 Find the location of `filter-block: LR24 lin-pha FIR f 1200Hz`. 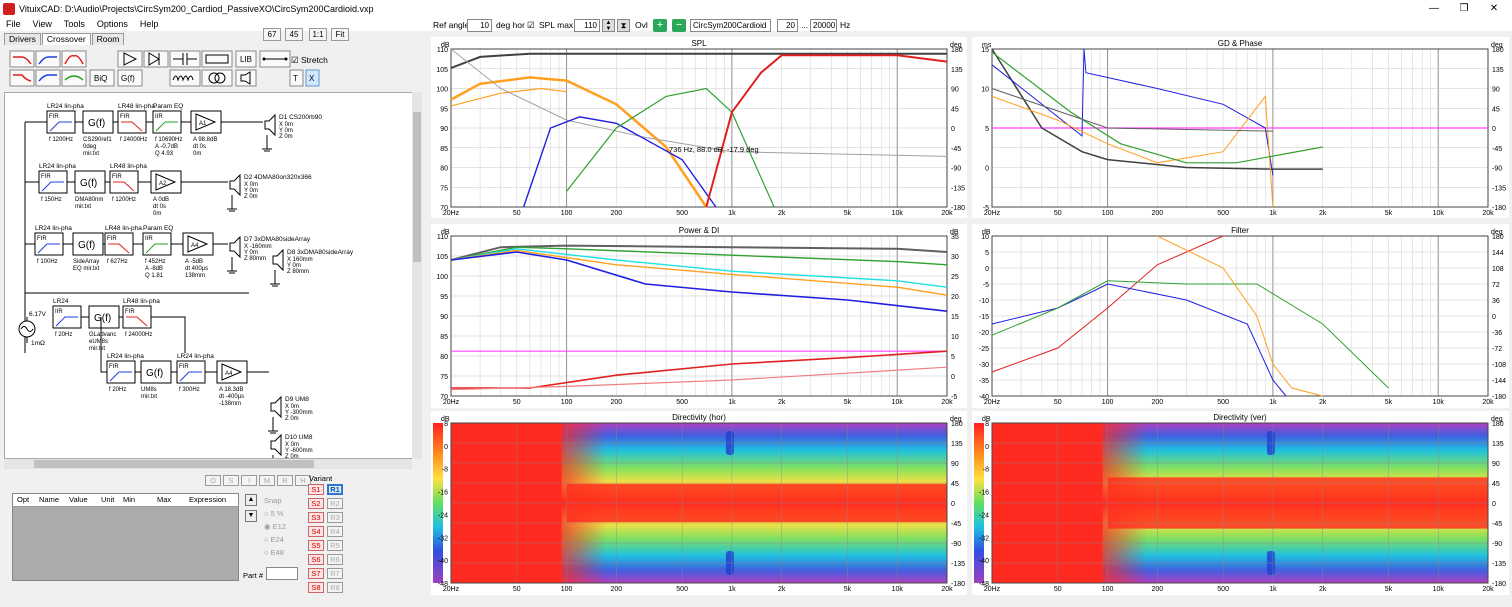

filter-block: LR24 lin-pha FIR f 1200Hz is located at coordinates (65, 123).